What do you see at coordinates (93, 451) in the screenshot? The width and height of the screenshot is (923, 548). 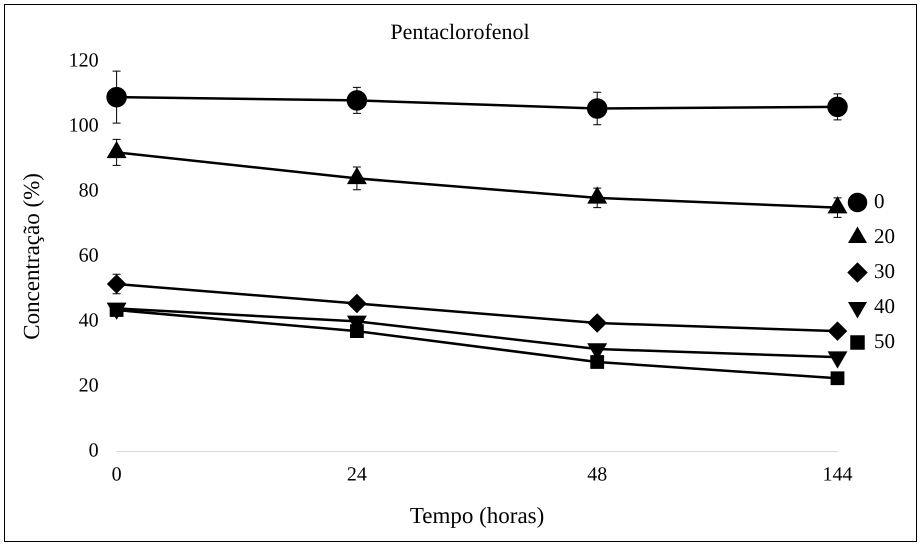 I see `y-tick-label: 0` at bounding box center [93, 451].